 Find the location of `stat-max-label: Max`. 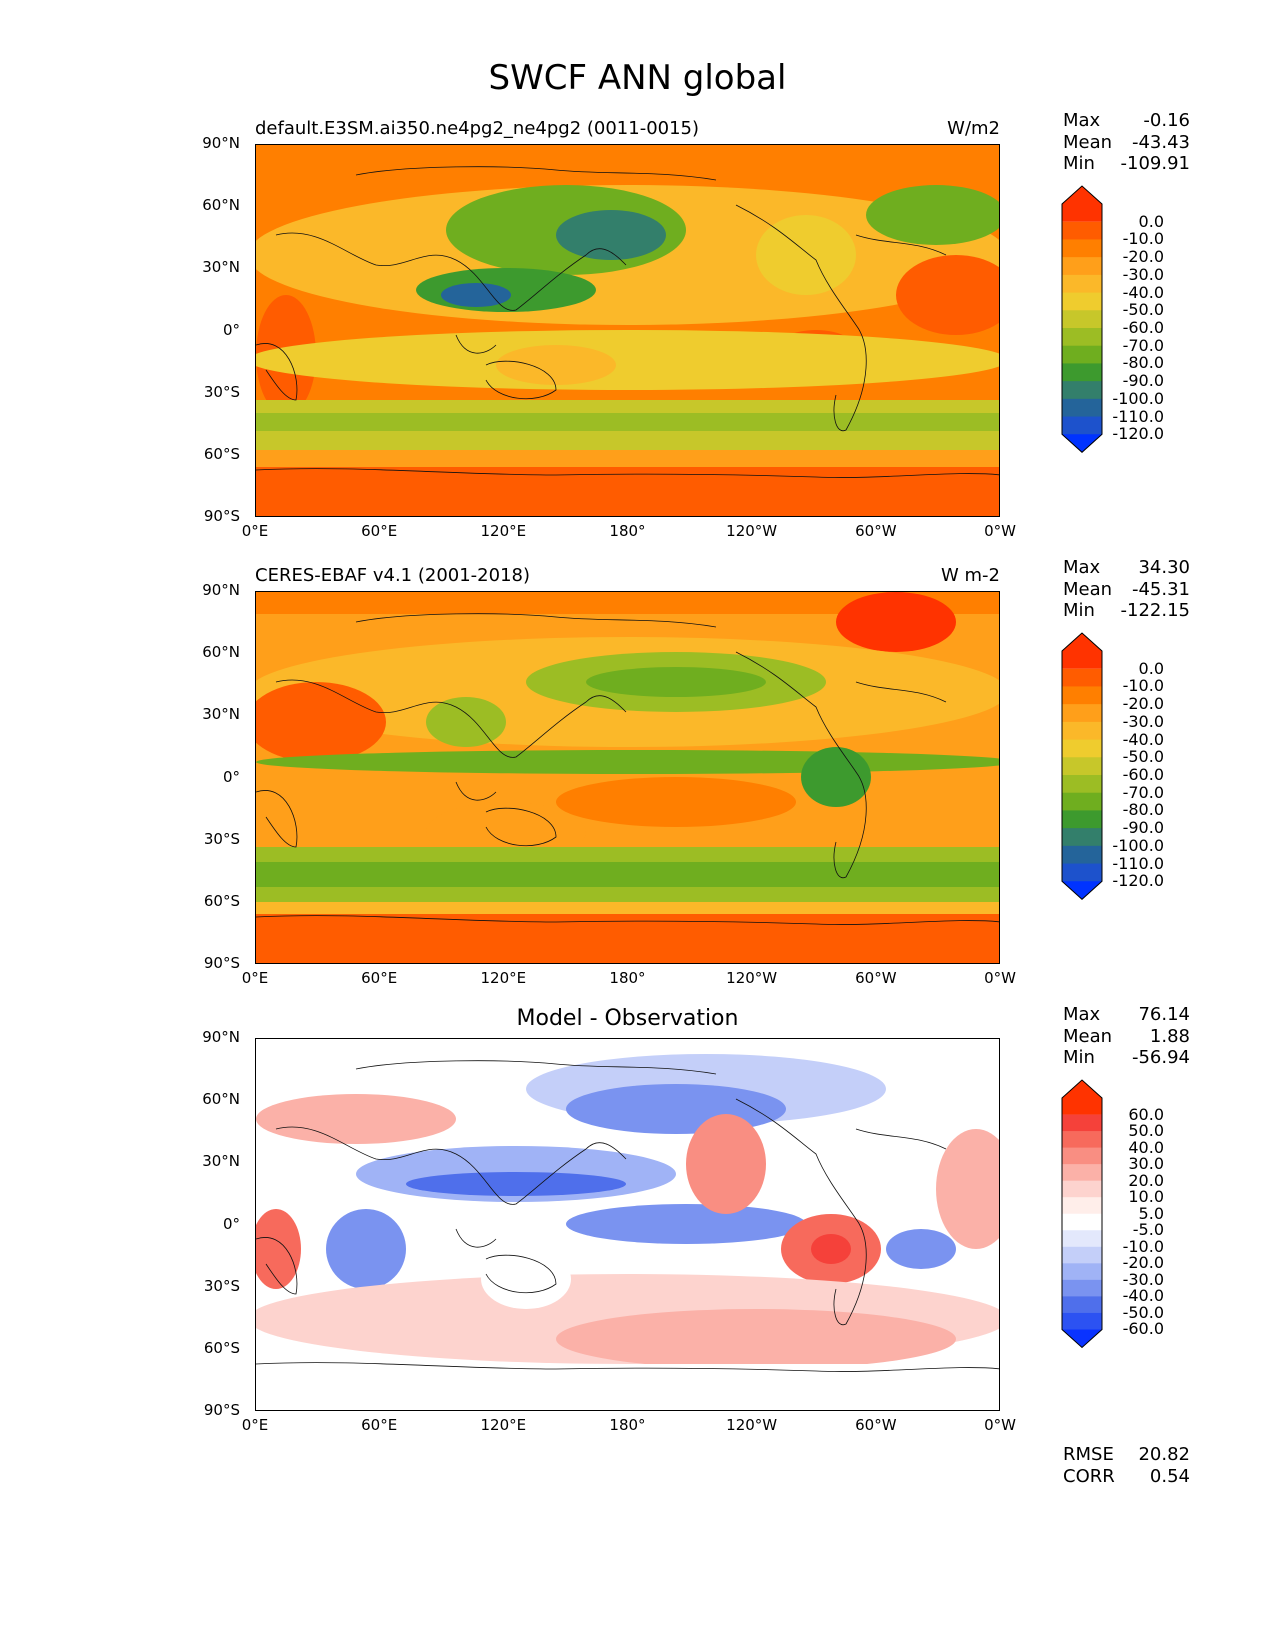

stat-max-label: Max is located at coordinates (1082, 1014).